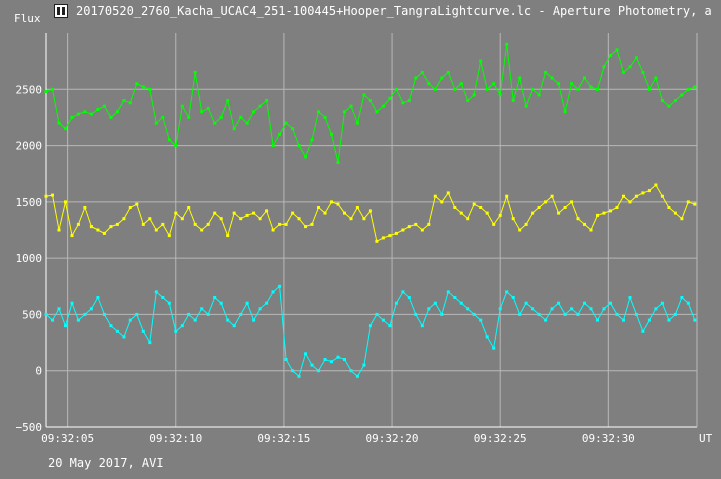 This screenshot has width=721, height=479. What do you see at coordinates (29, 146) in the screenshot?
I see `y-tick-label: 2000` at bounding box center [29, 146].